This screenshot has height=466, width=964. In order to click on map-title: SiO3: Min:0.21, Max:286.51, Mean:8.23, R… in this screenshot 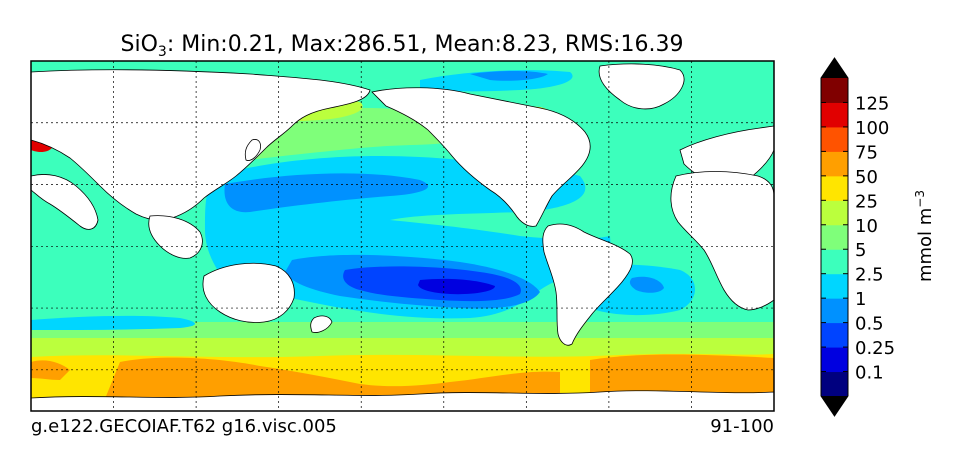, I will do `click(402, 46)`.